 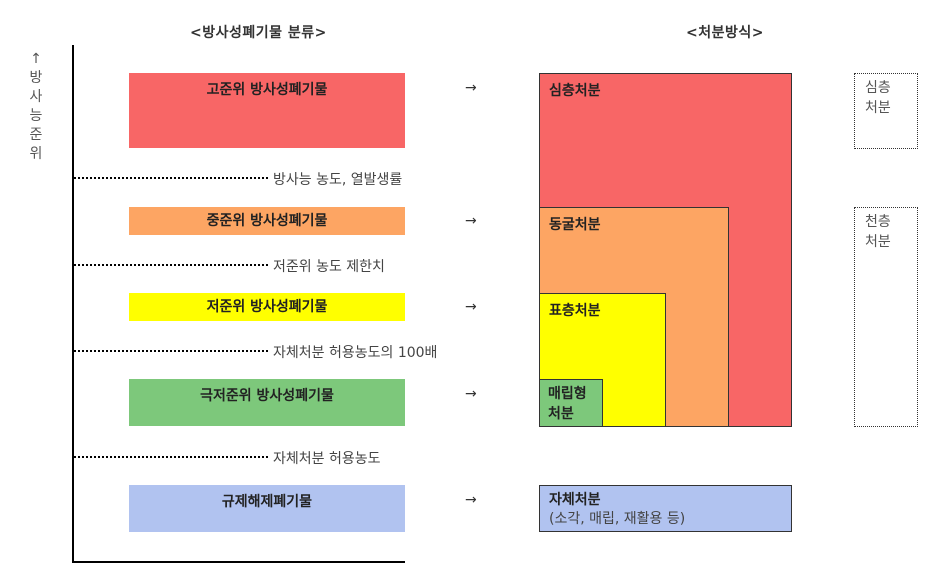 I want to click on up-arrow-icon: ↑, so click(x=36, y=59).